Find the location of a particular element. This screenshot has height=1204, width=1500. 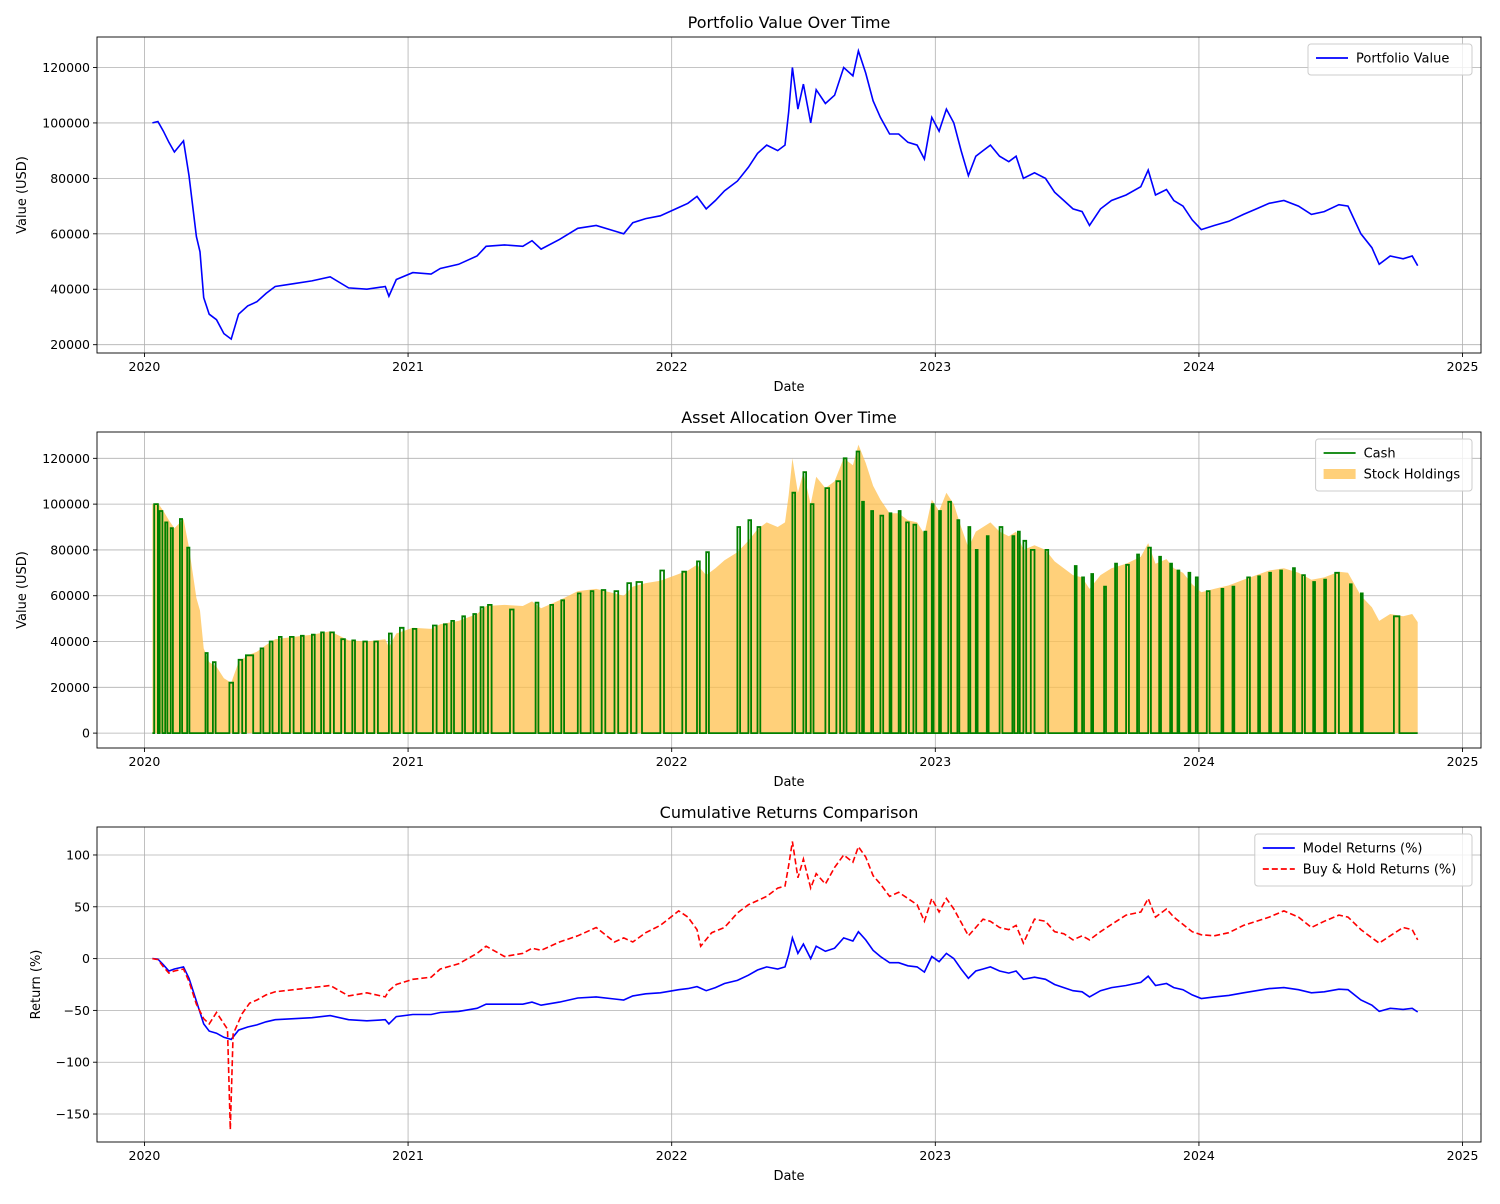

legend: Cash Stock Holdings is located at coordinates (1394, 465).